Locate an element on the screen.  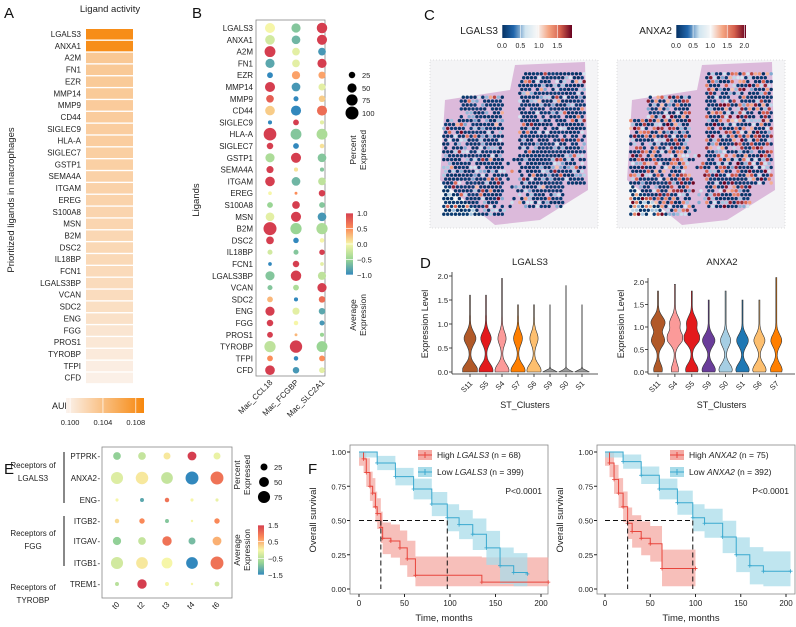
size-legend-title: Expressed is located at coordinates (363, 150).